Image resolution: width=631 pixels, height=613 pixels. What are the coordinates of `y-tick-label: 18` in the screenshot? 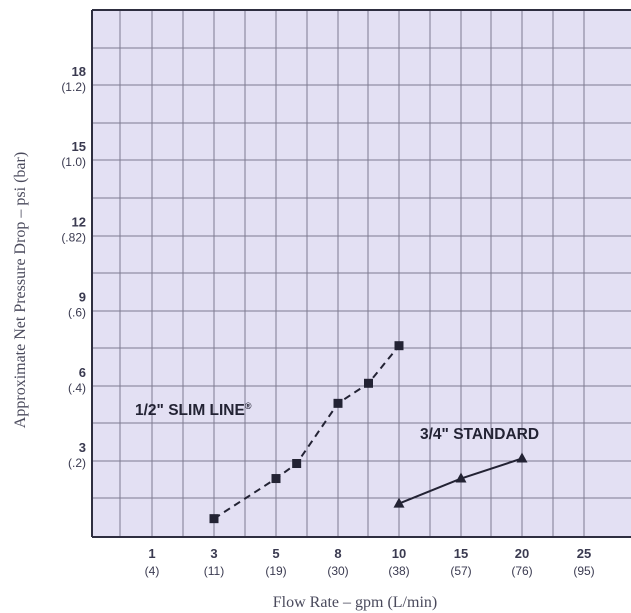 It's located at (79, 71).